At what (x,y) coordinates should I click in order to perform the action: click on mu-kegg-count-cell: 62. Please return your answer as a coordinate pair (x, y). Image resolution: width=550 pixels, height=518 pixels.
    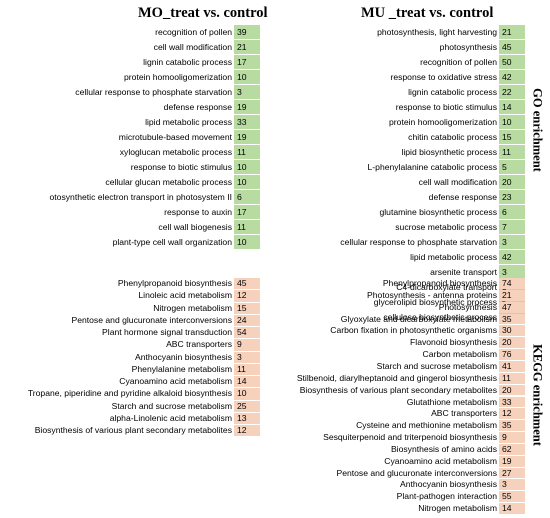
    Looking at the image, I should click on (512, 449).